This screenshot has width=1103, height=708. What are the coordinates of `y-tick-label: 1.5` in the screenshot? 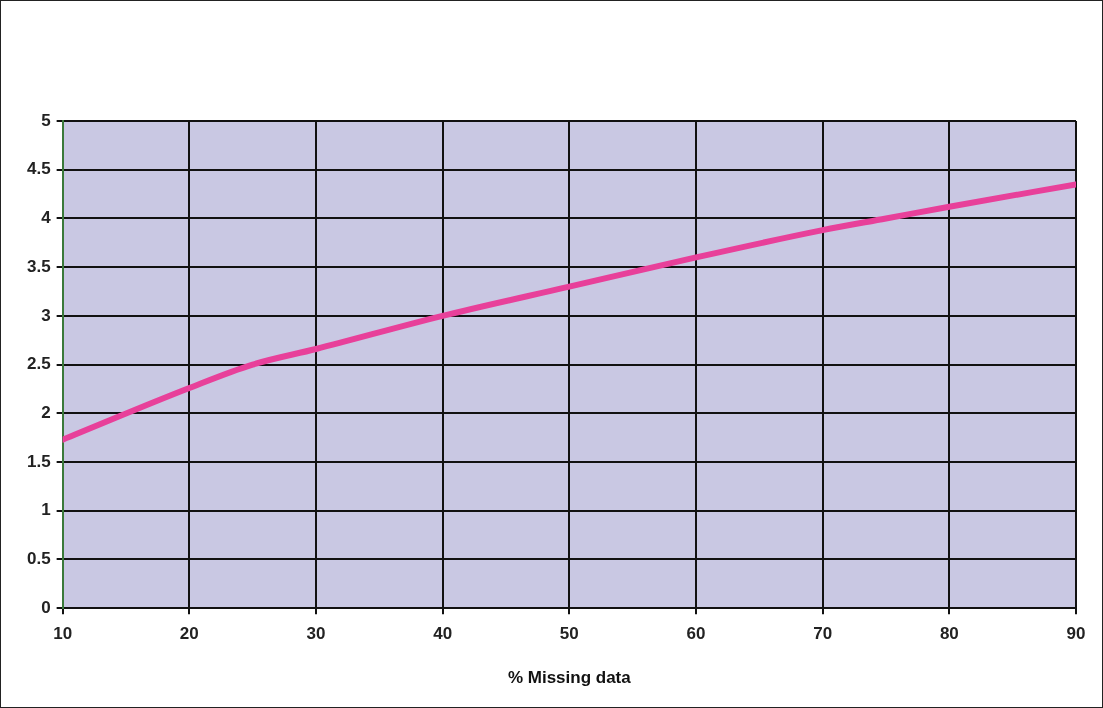 It's located at (38, 461).